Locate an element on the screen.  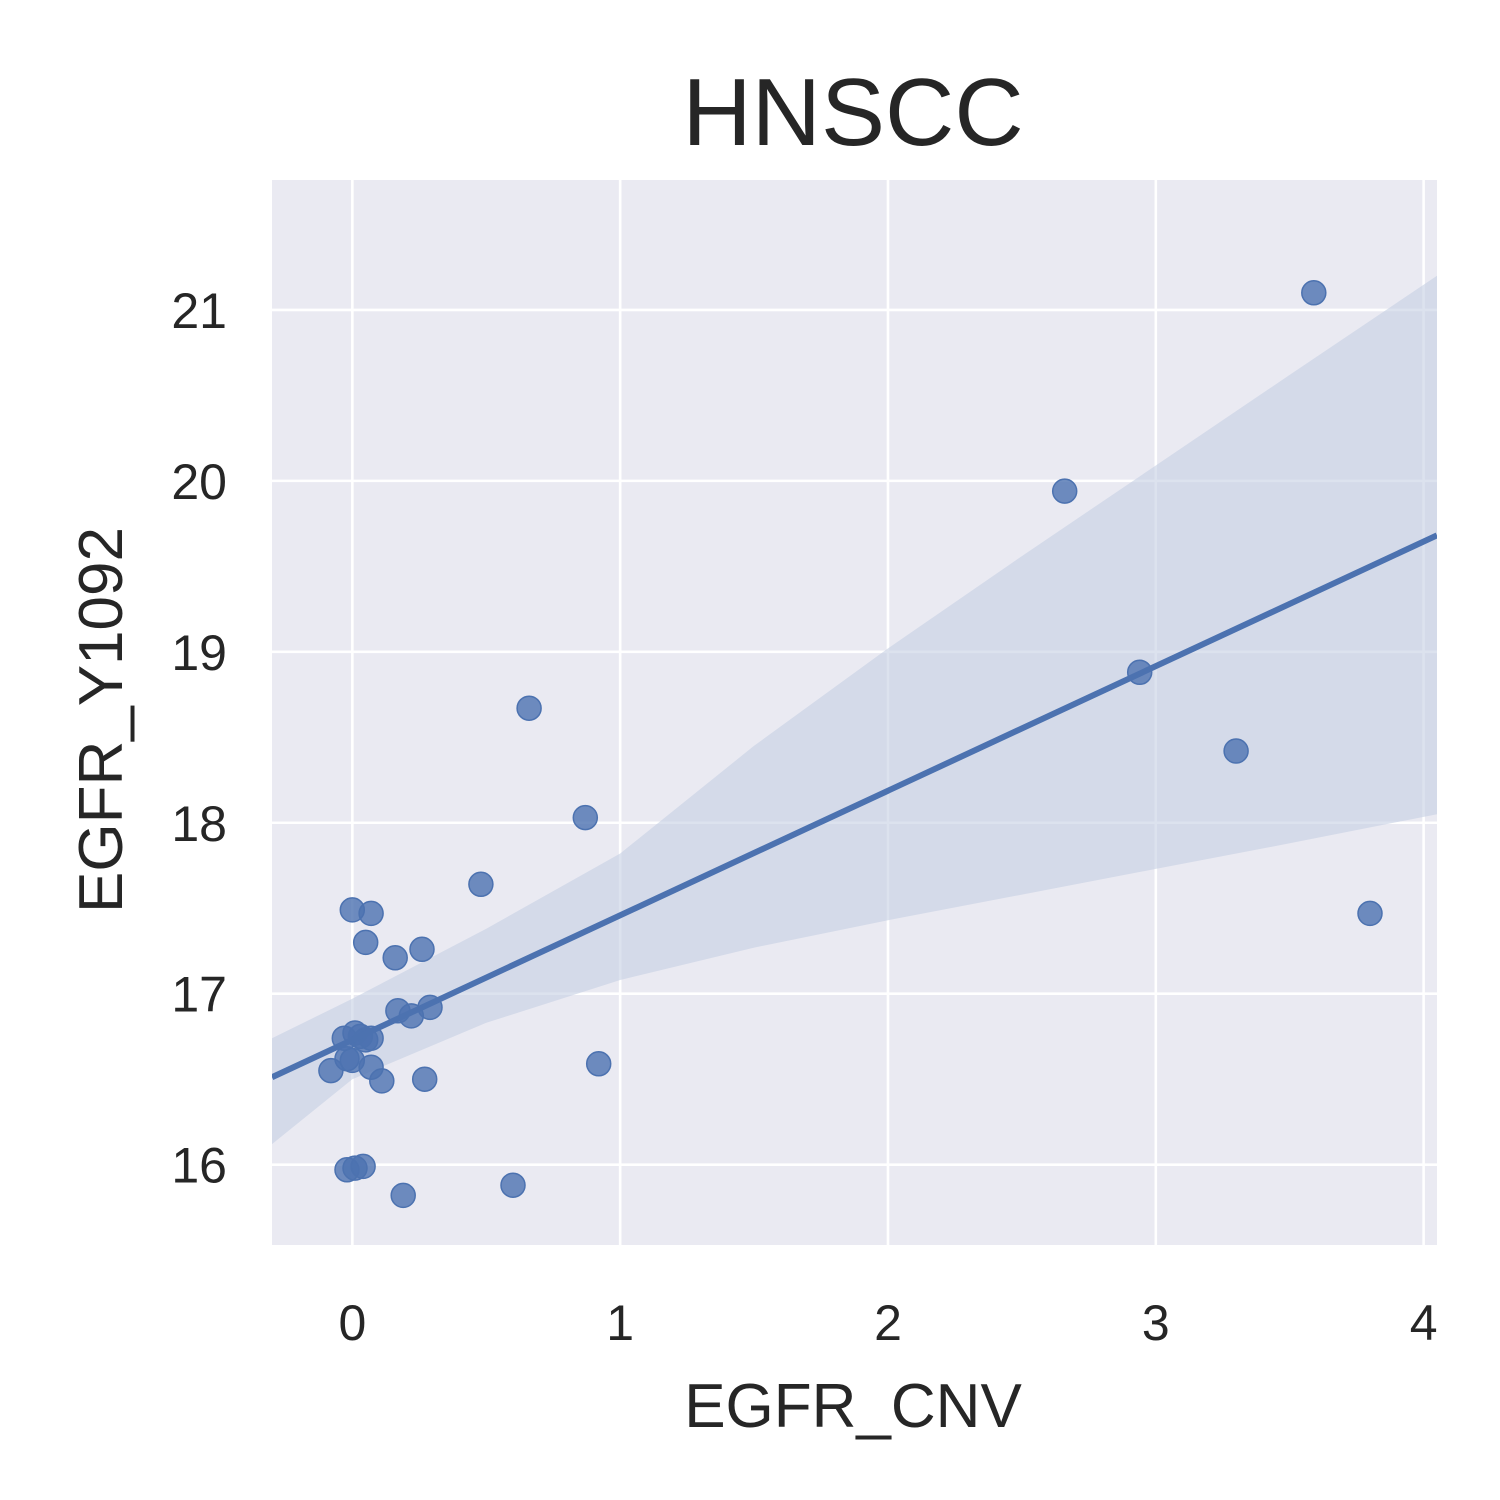
x-axis-label: EGFR_CNV is located at coordinates (853, 1406).